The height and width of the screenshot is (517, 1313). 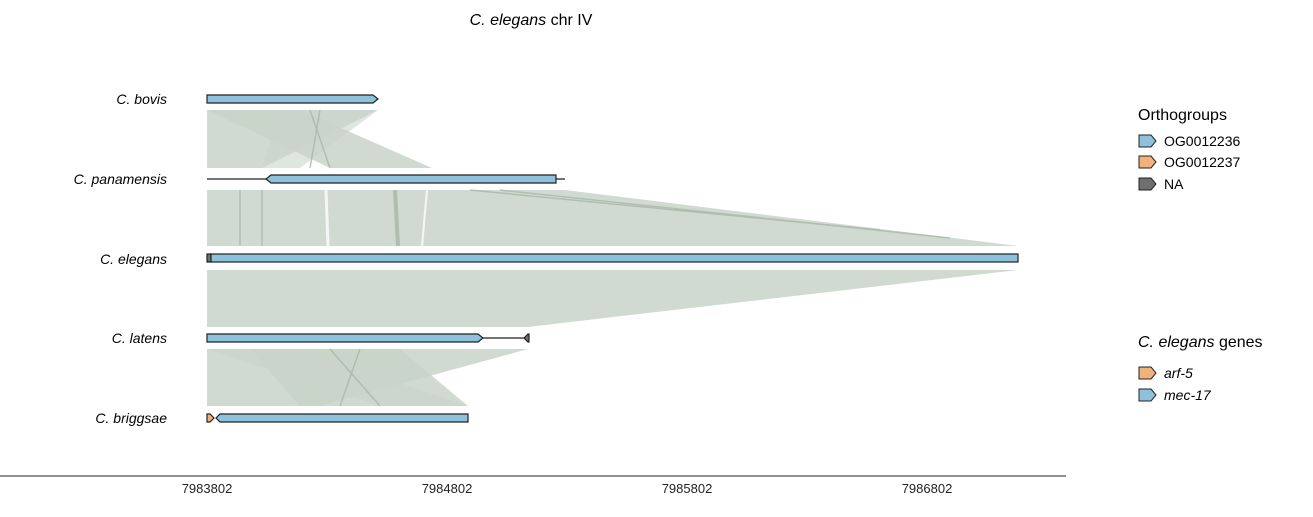 What do you see at coordinates (1189, 149) in the screenshot?
I see `legend-orthogroups: Orthogroups OG0012236 OG0012237 NA` at bounding box center [1189, 149].